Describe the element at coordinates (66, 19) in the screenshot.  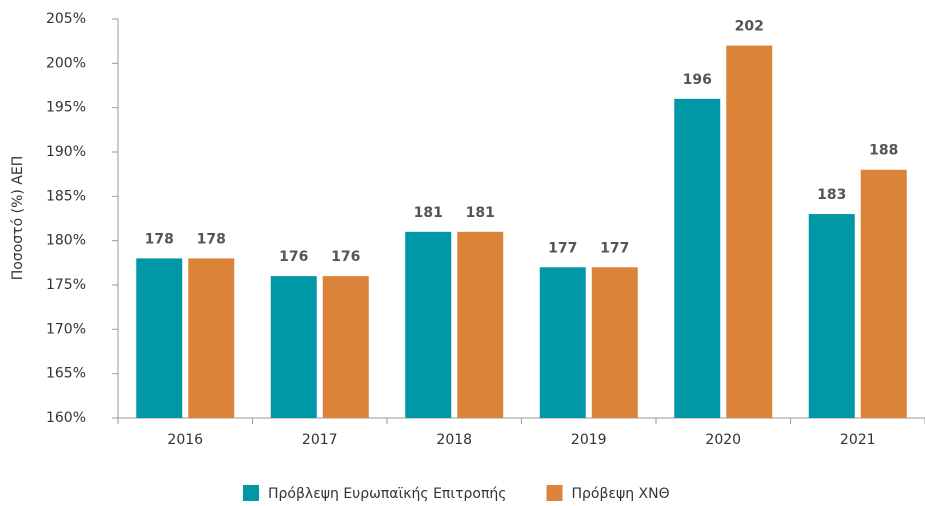
I see `y-tick-label: 205%` at that location.